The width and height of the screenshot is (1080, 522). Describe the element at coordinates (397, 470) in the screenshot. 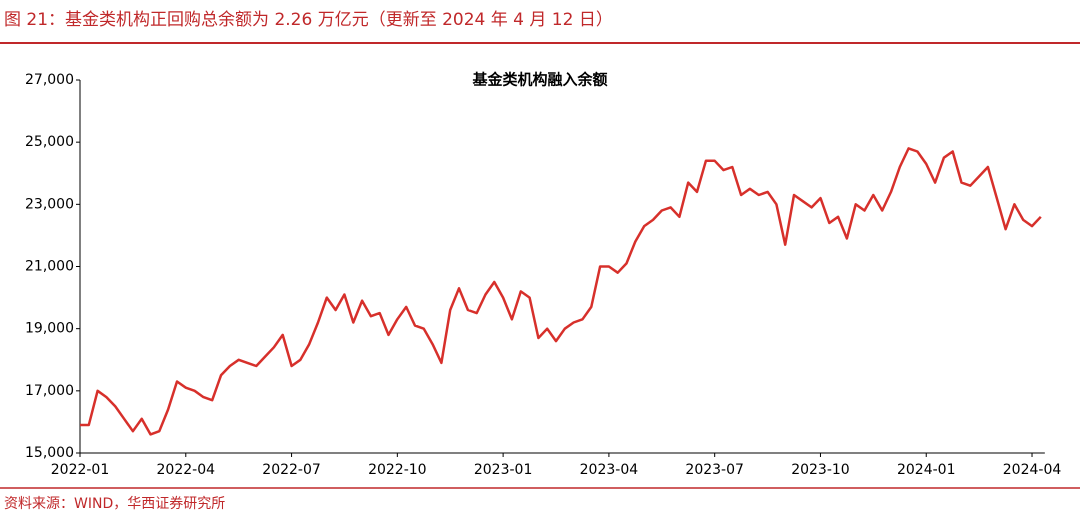

I see `x-tick-label: 2022-10` at that location.